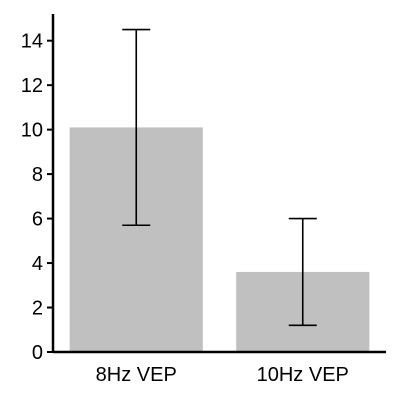 This screenshot has height=400, width=400. I want to click on y-tick-label: 0, so click(37, 353).